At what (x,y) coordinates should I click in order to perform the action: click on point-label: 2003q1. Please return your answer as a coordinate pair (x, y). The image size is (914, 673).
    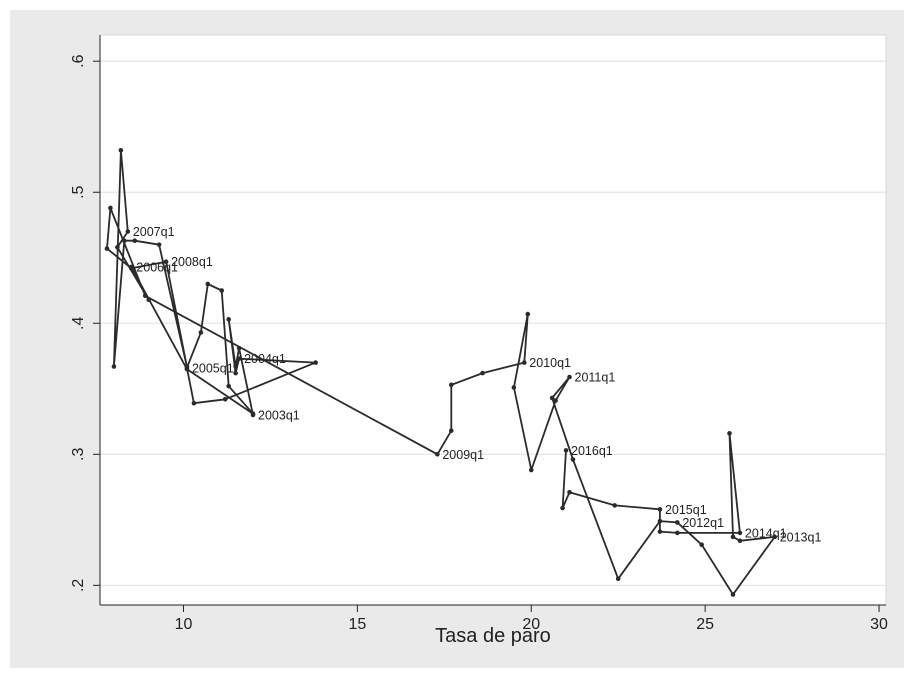
    Looking at the image, I should click on (279, 416).